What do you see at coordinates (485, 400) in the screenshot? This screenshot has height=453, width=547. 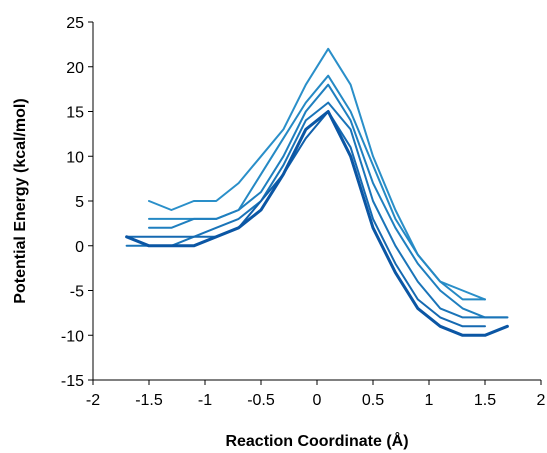 I see `x-tick-label: 1.5` at bounding box center [485, 400].